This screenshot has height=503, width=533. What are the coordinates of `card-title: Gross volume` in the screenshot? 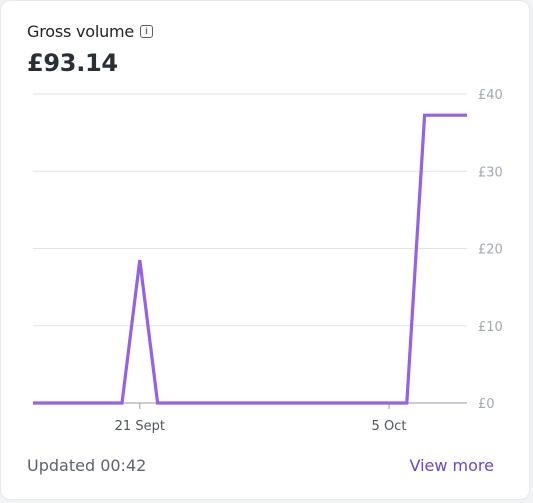 It's located at (81, 31).